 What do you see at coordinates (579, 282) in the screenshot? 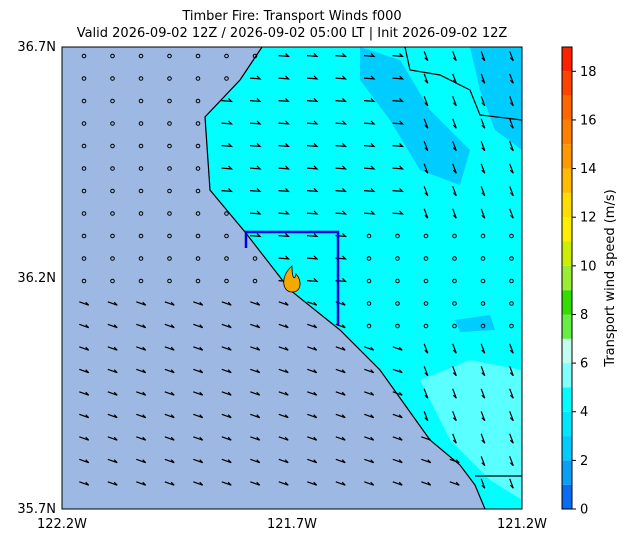
I see `colorbar: 0 2 4 6 8 10 12 14 16 18` at bounding box center [579, 282].